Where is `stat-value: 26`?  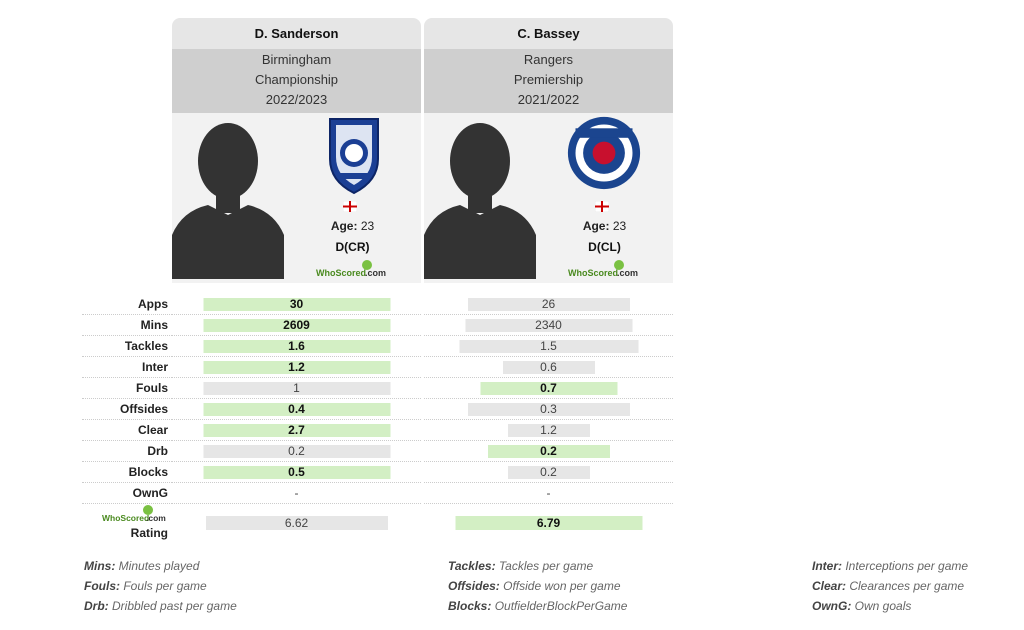
stat-value: 26 is located at coordinates (548, 304).